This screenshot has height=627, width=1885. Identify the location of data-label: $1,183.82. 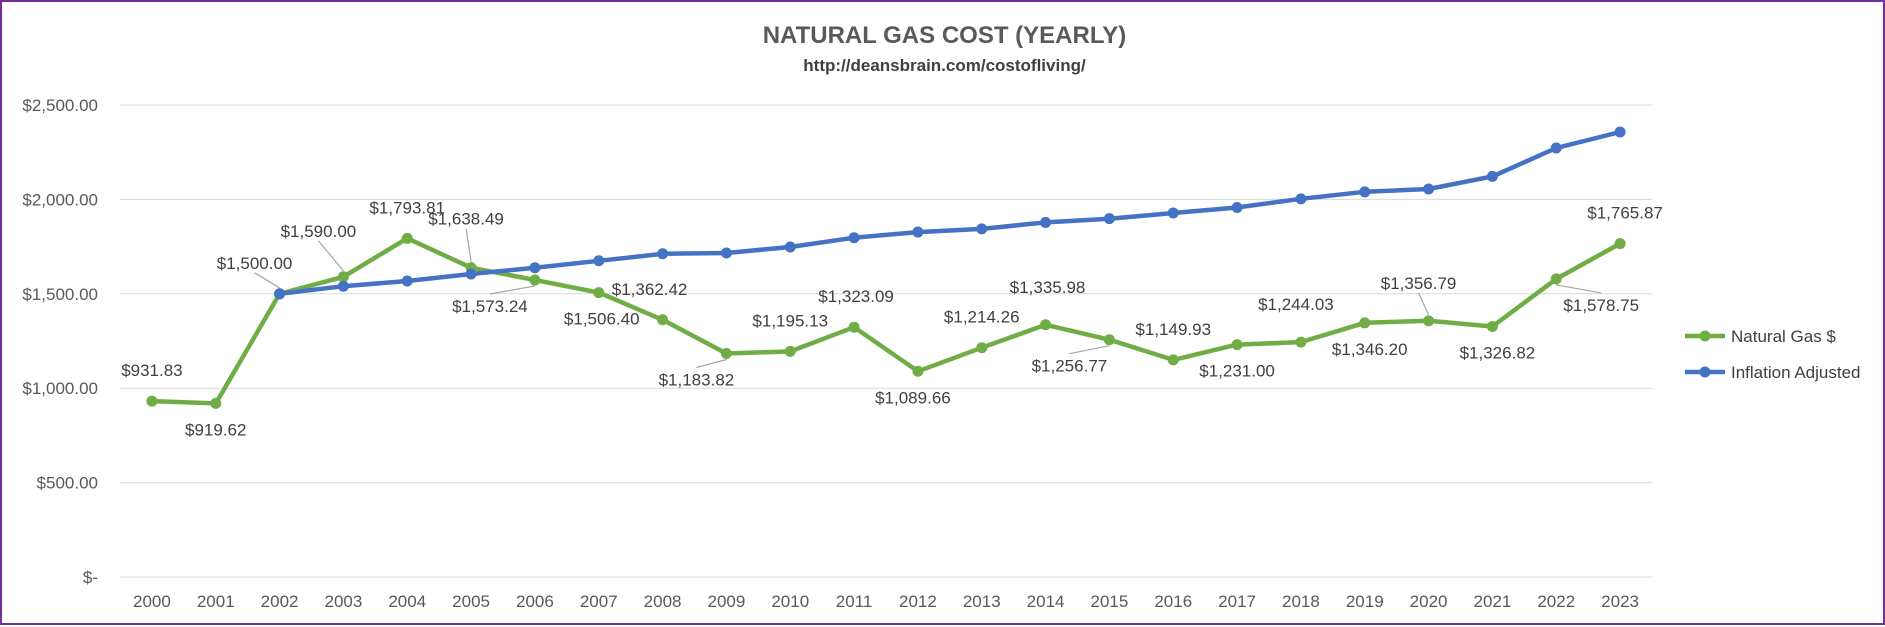
(697, 379).